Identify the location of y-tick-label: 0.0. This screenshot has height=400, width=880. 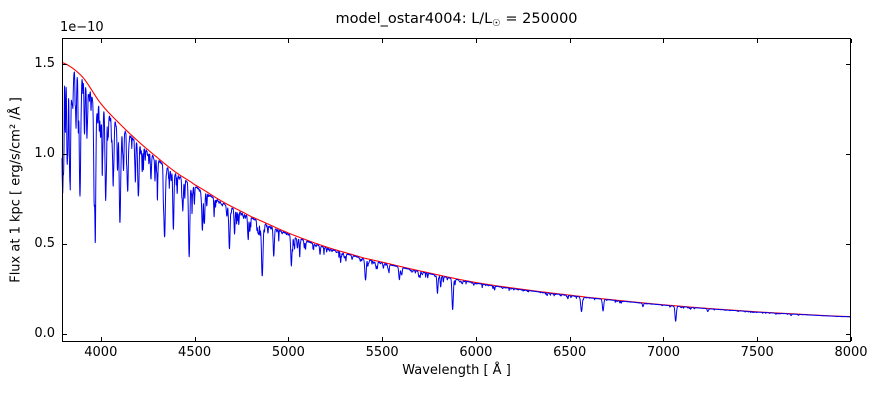
(44, 333).